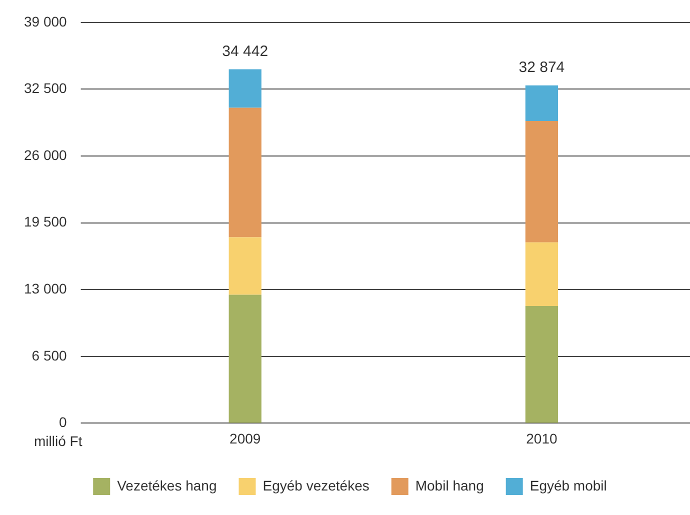 This screenshot has height=515, width=690. I want to click on legend-label: Egyéb mobil, so click(568, 485).